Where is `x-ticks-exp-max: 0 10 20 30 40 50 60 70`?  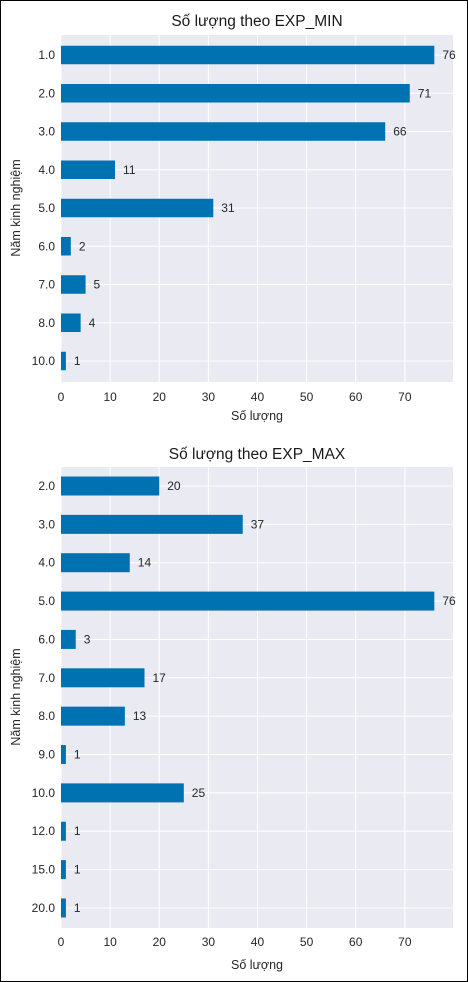
x-ticks-exp-max: 0 10 20 30 40 50 60 70 is located at coordinates (235, 942).